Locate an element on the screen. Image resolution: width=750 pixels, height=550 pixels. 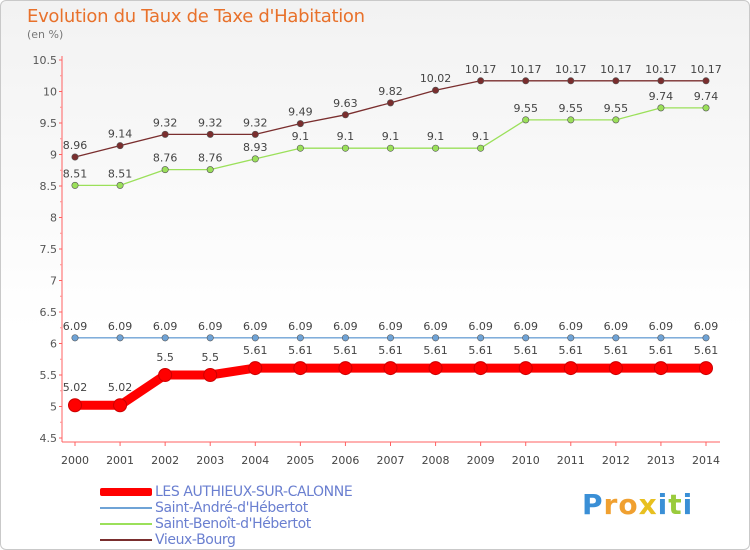
chart-title: Evolution du Taux de Taxe d'Habitation is located at coordinates (196, 16).